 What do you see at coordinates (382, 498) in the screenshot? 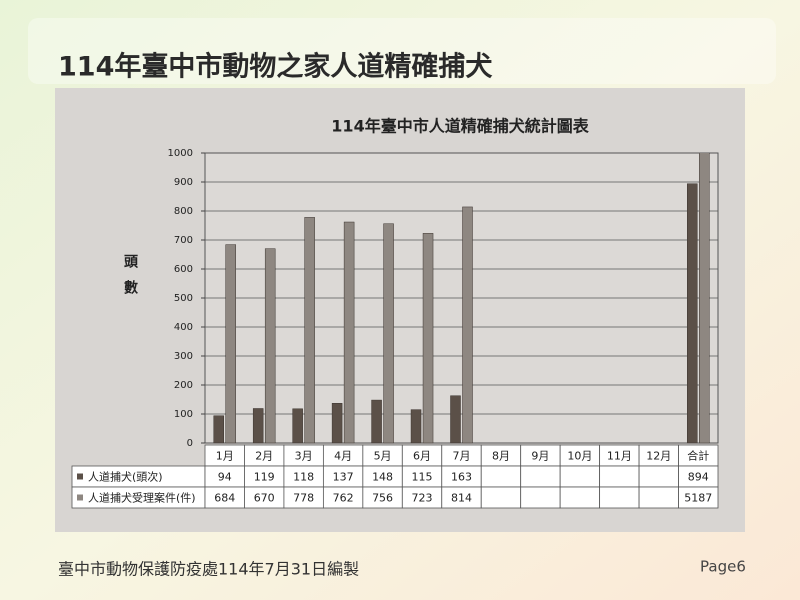
I see `table-value: 756` at bounding box center [382, 498].